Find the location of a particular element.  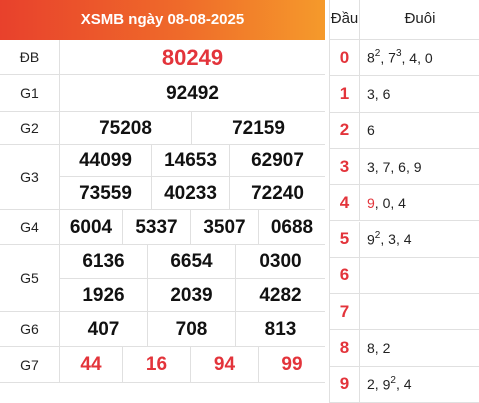

prize-number: 0300 is located at coordinates (280, 262).